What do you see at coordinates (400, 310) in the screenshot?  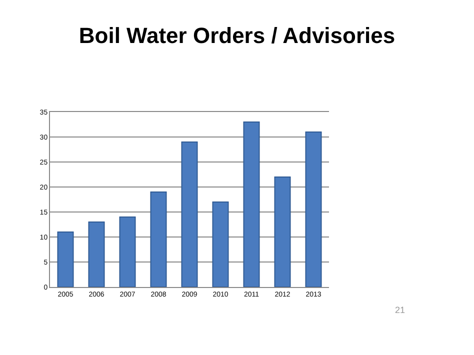 I see `text: 21` at bounding box center [400, 310].